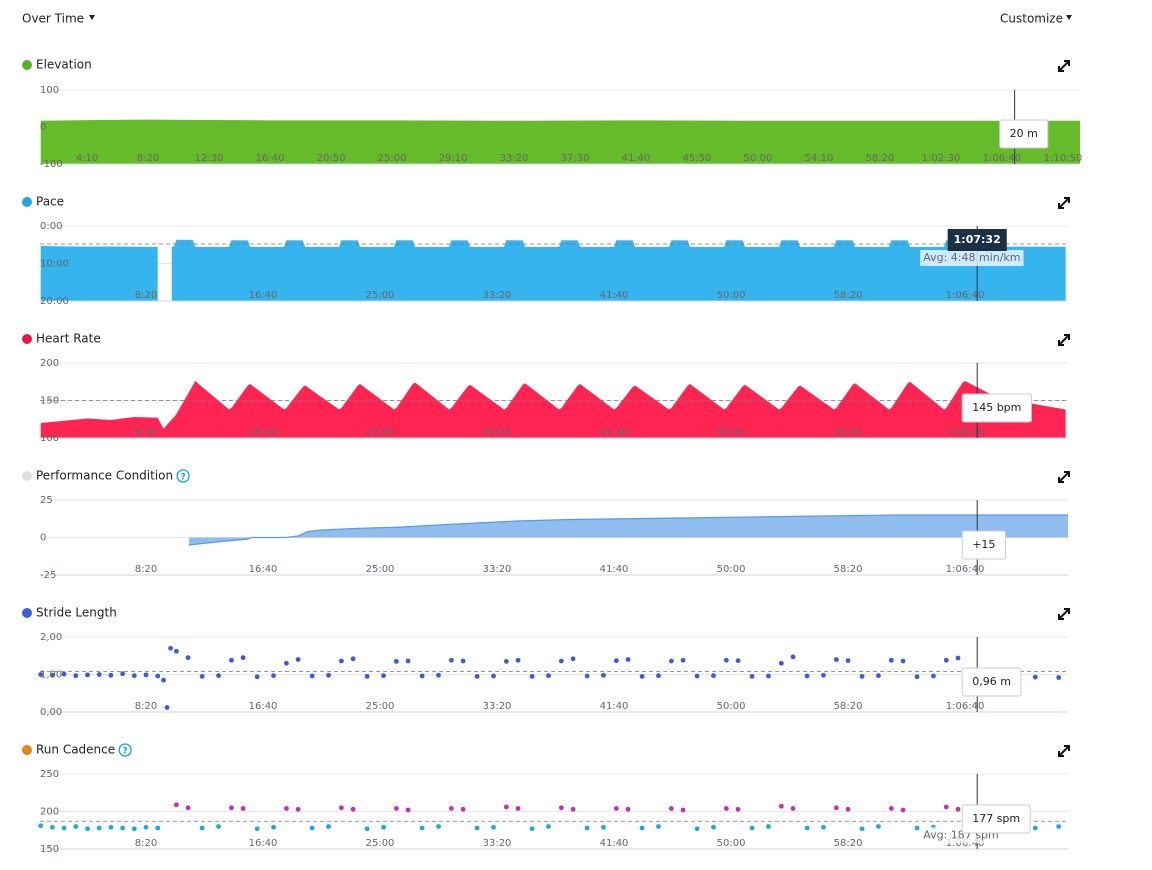 The image size is (1152, 870). Describe the element at coordinates (972, 258) in the screenshot. I see `average-label: Avg: 4:48 min/km` at that location.